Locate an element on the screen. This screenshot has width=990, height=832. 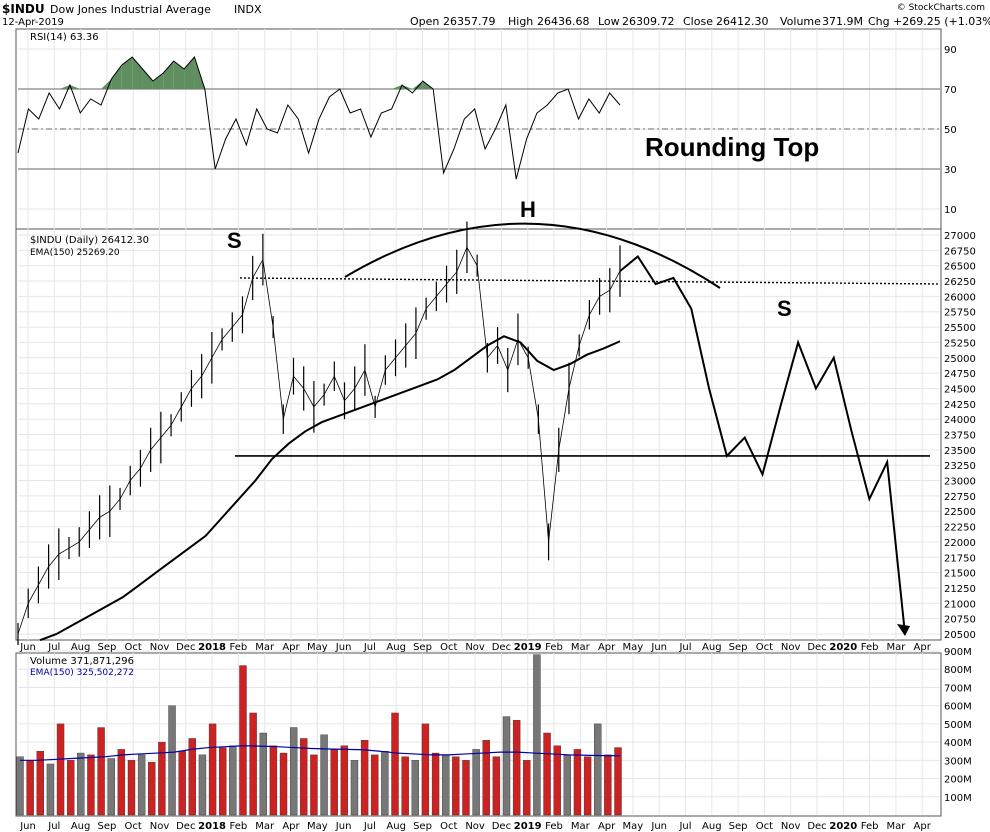
symbol: $INDU is located at coordinates (23, 9).